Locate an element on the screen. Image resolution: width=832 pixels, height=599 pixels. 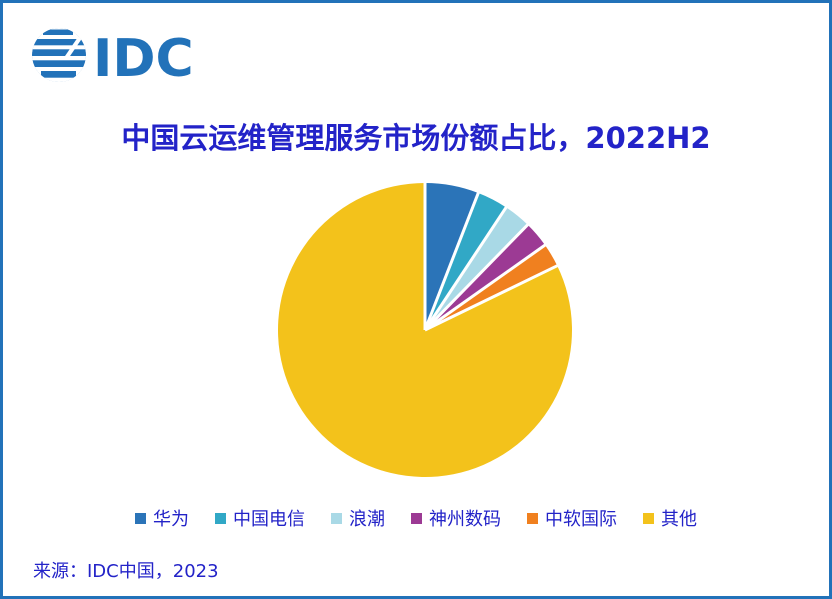
idc-logo: IDC is located at coordinates (116, 57).